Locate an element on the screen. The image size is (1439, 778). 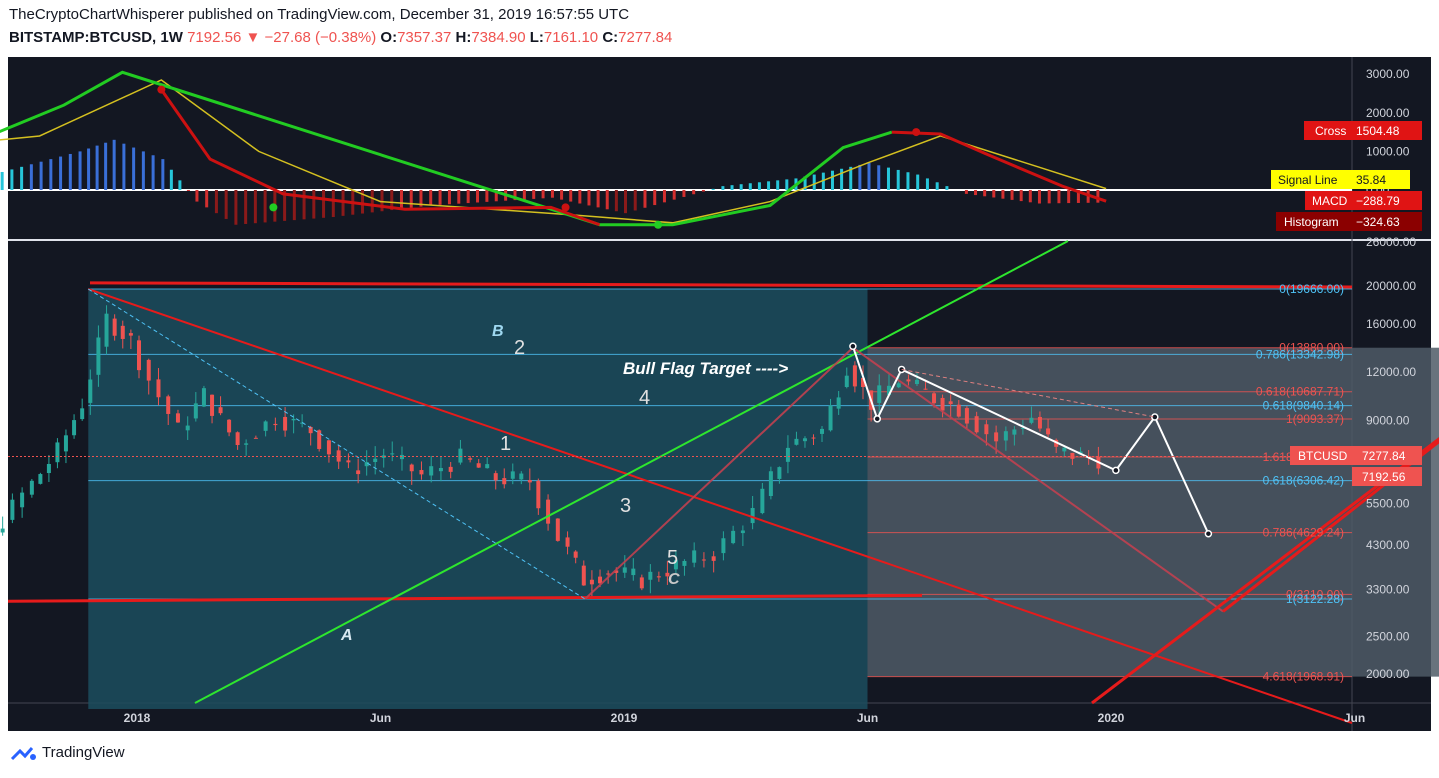
price-axis-tick: 20000.00 is located at coordinates (1391, 286).